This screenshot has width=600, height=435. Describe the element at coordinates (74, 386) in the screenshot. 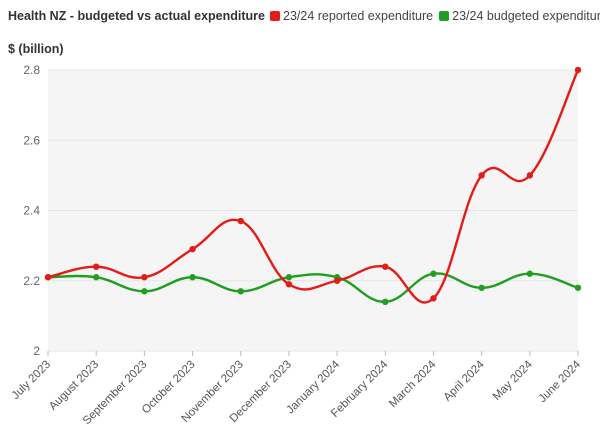

I see `x-tick-label: August 2023` at that location.